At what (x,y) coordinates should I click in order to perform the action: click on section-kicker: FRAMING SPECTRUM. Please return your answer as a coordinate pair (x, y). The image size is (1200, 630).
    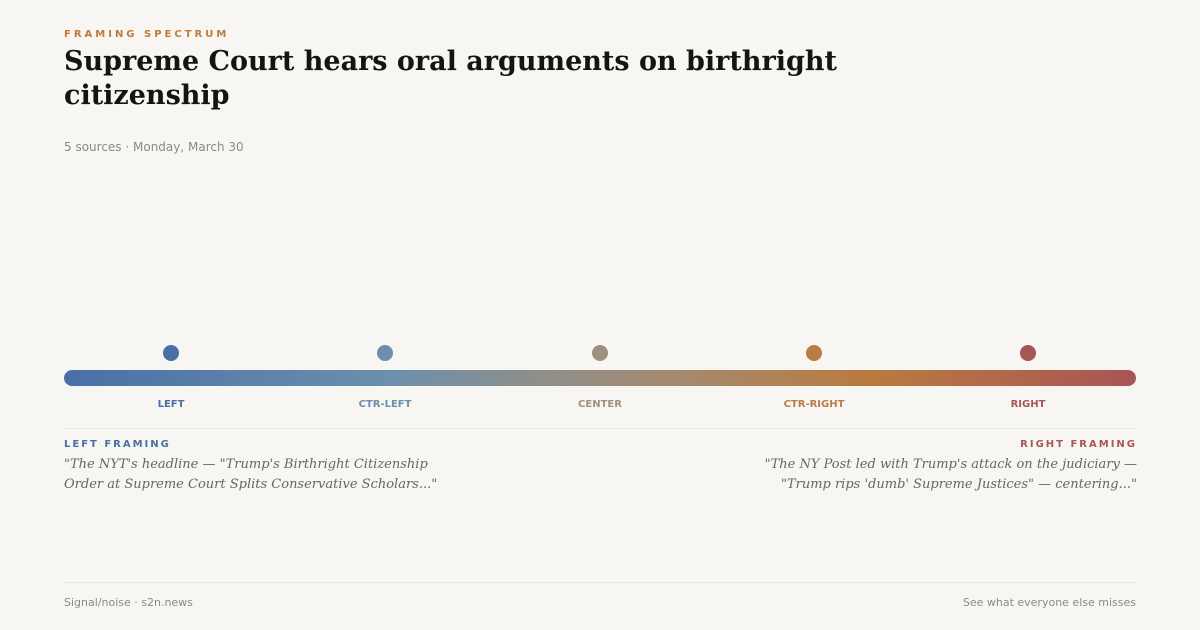
    Looking at the image, I should click on (147, 34).